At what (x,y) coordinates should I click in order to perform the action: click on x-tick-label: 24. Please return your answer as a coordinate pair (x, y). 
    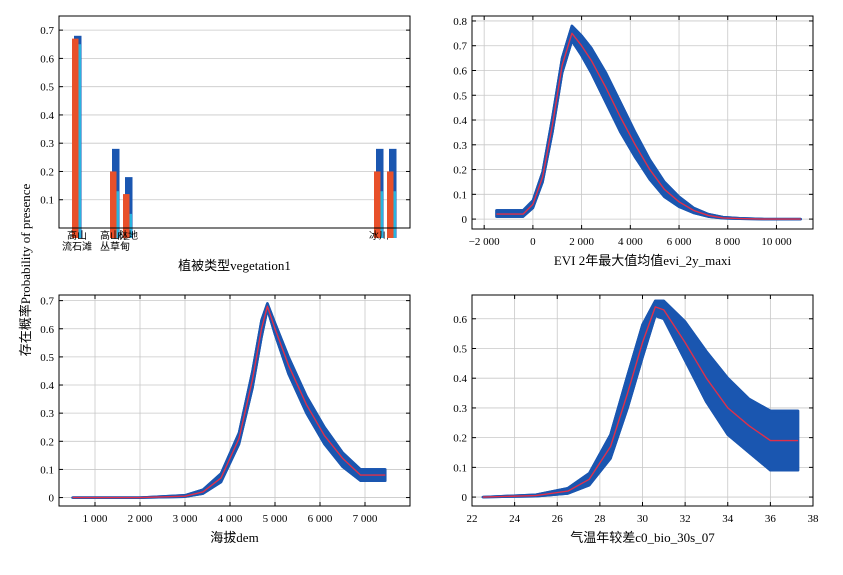
    Looking at the image, I should click on (515, 519).